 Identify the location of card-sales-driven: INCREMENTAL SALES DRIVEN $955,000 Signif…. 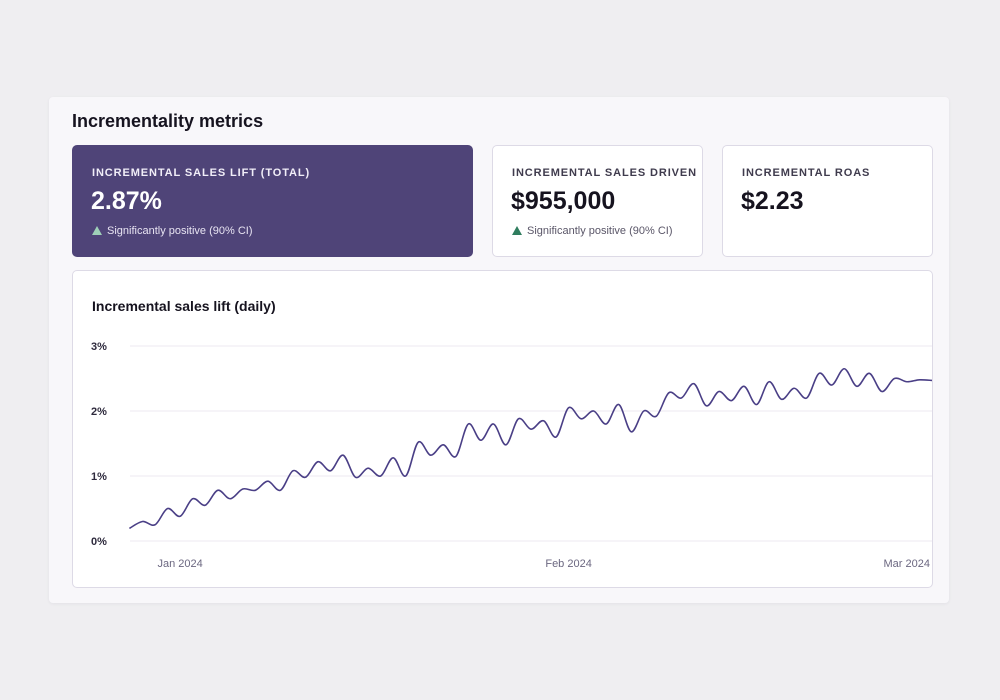
(597, 201).